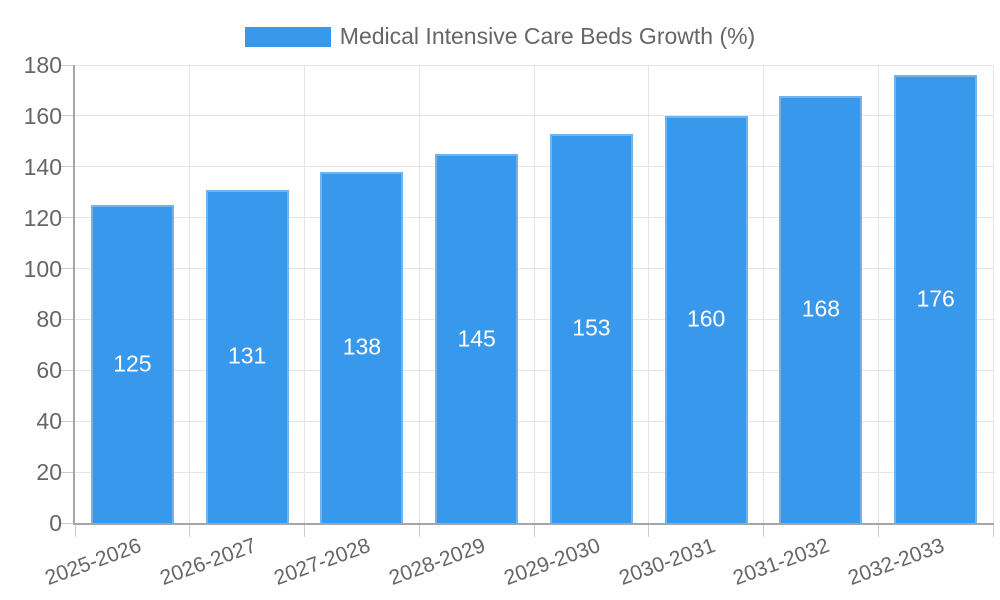  What do you see at coordinates (287, 36) in the screenshot?
I see `legend-swatch-icon` at bounding box center [287, 36].